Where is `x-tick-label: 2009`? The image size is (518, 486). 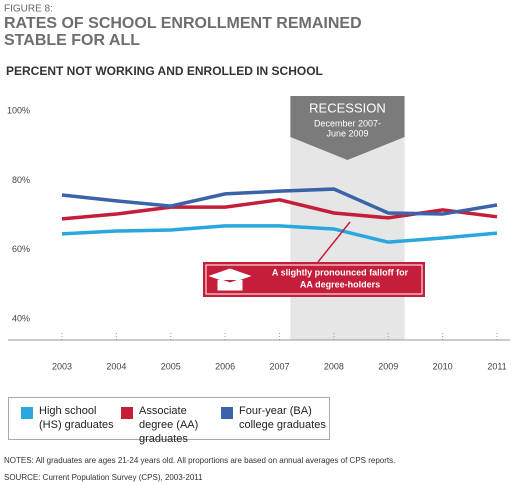
x-tick-label: 2009 is located at coordinates (388, 366).